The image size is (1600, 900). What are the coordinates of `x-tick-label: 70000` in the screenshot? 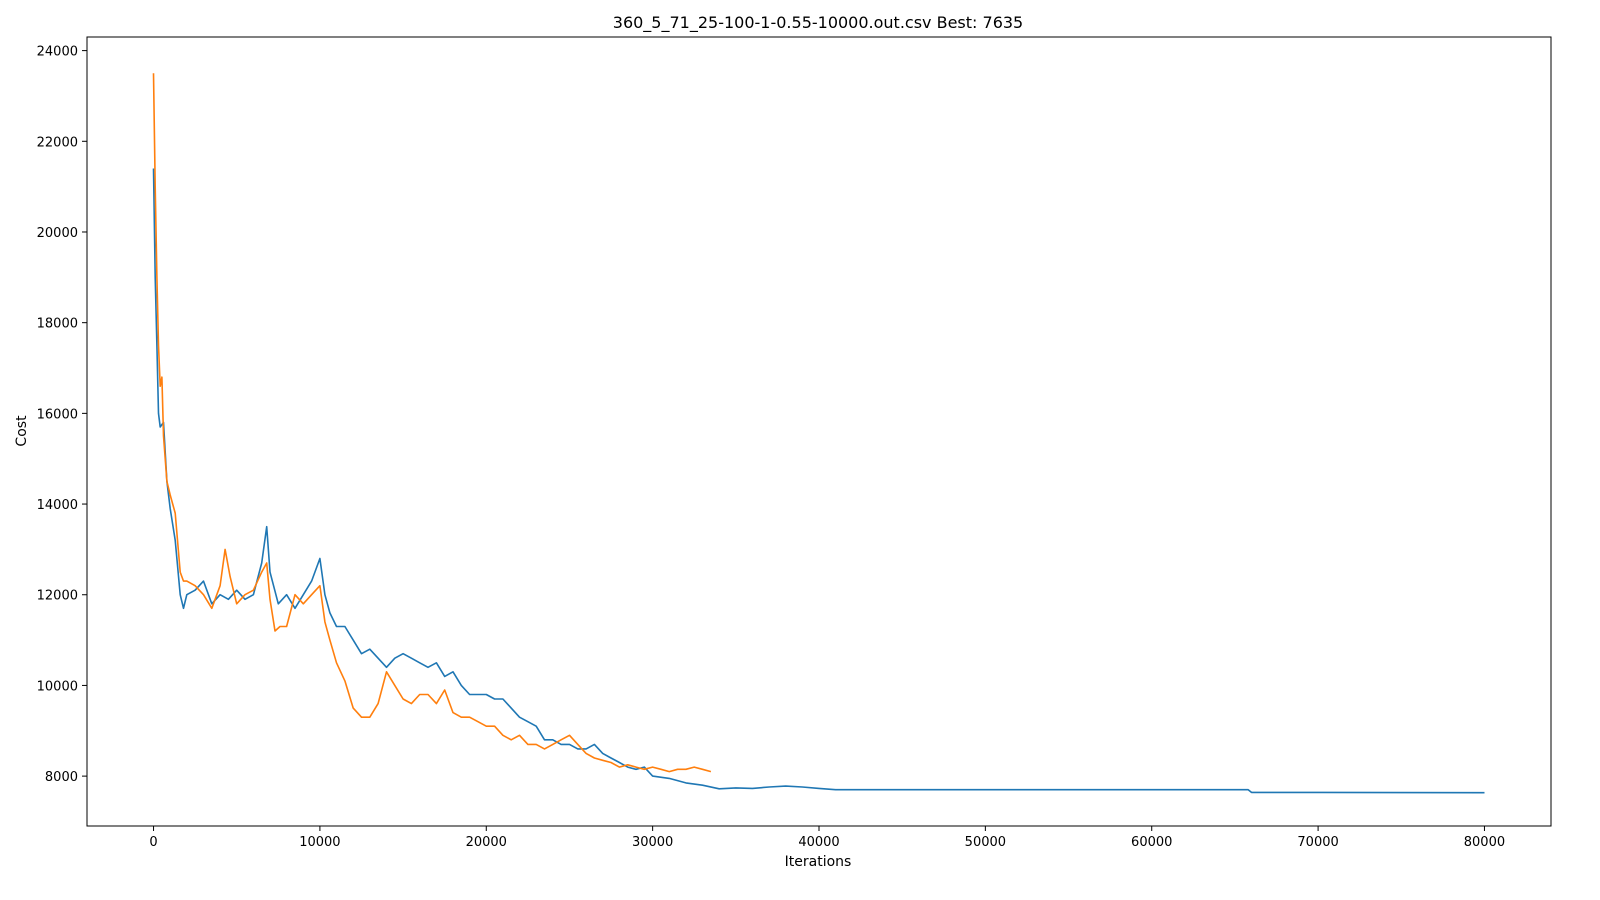 It's located at (1317, 842).